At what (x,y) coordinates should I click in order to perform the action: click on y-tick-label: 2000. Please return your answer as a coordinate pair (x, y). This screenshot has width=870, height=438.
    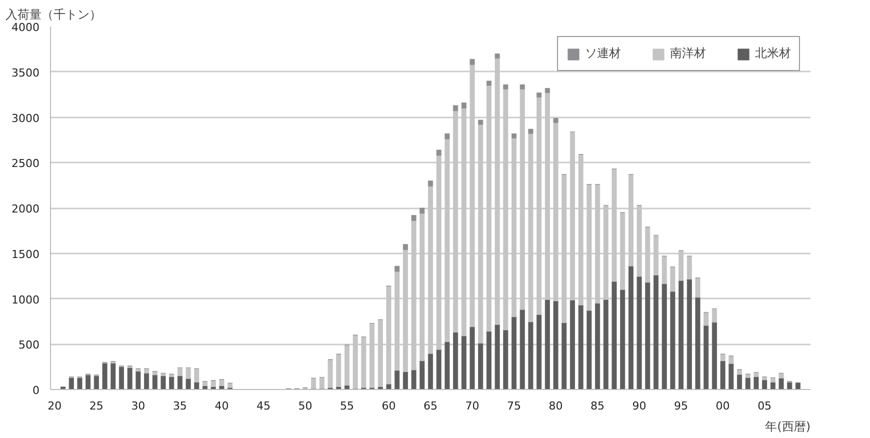
    Looking at the image, I should click on (26, 209).